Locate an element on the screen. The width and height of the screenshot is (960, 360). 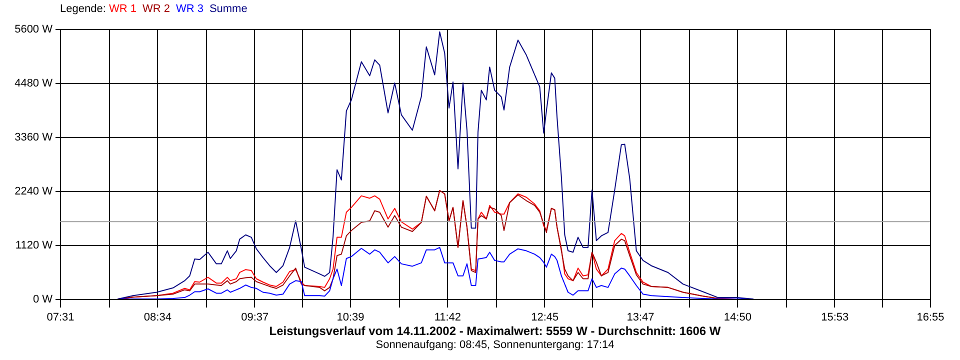
y-tick-label: 2240 W is located at coordinates (34, 192).